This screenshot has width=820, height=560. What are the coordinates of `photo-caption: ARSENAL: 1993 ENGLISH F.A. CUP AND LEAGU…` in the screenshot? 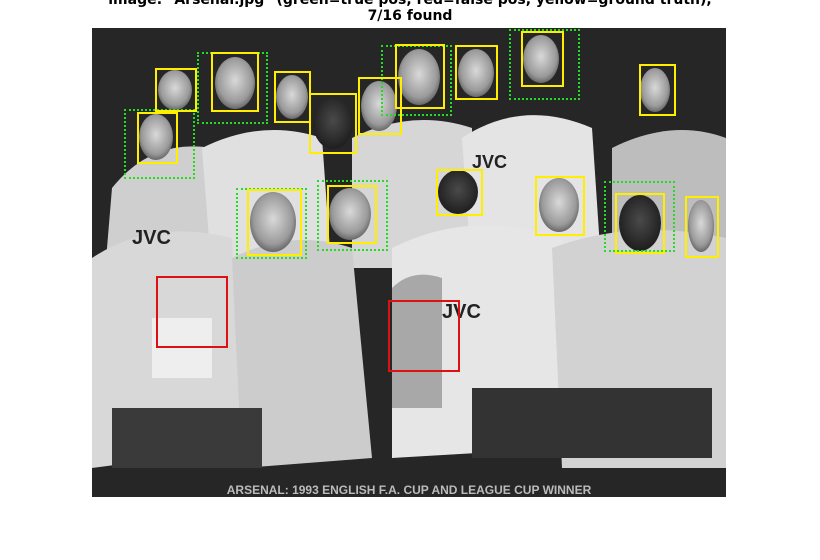 It's located at (409, 490).